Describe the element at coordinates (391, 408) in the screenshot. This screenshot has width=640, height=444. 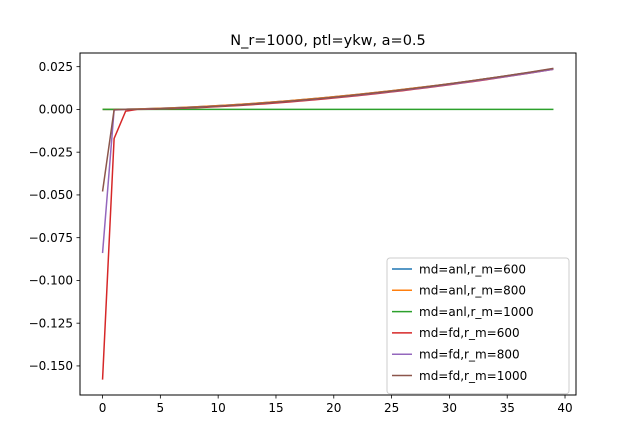
I see `x-tick-label: 25` at that location.